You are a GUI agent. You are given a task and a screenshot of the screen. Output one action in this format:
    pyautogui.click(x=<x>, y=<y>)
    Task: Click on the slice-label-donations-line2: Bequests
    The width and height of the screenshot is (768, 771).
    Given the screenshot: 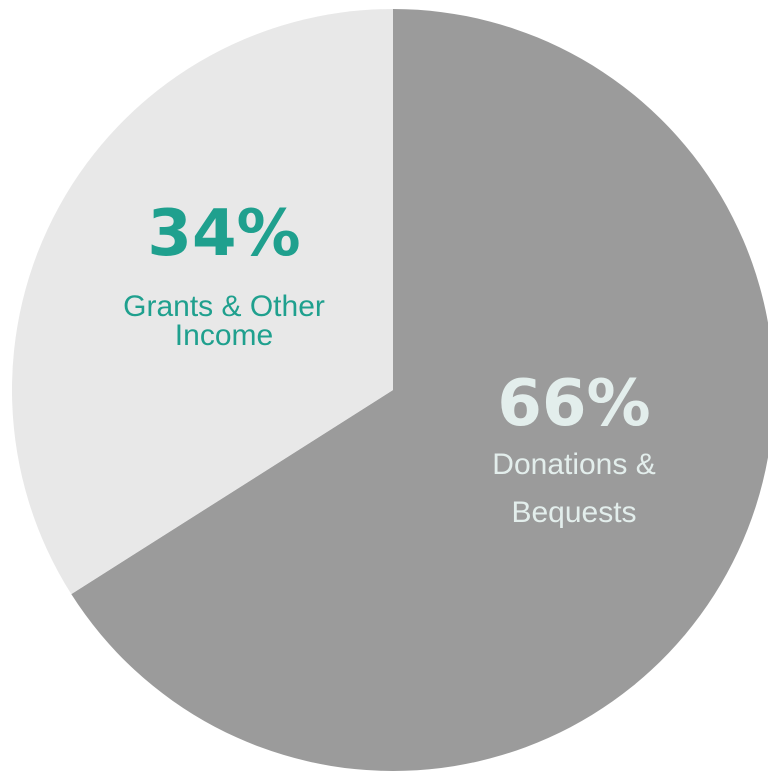 What is the action you would take?
    pyautogui.click(x=573, y=512)
    